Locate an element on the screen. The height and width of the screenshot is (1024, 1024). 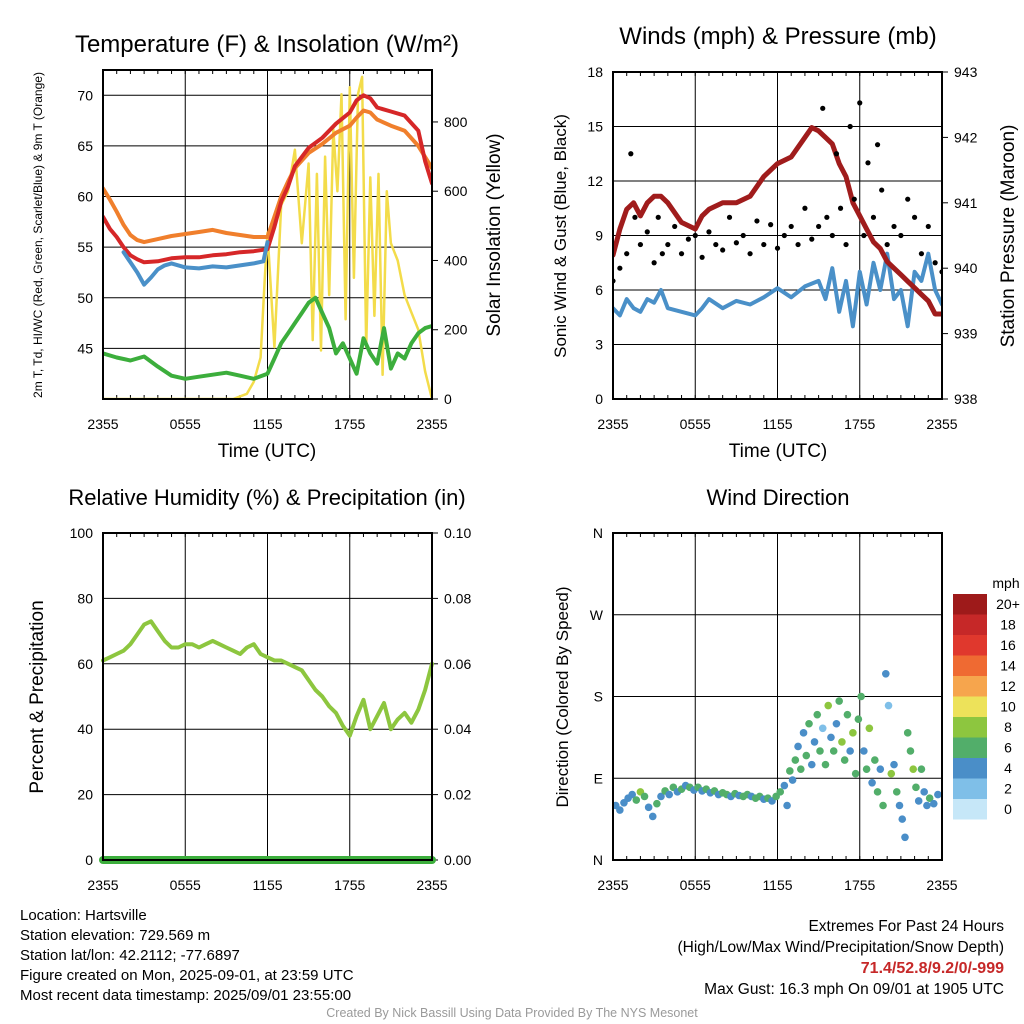
y-tick-label: 80 is located at coordinates (85, 598).